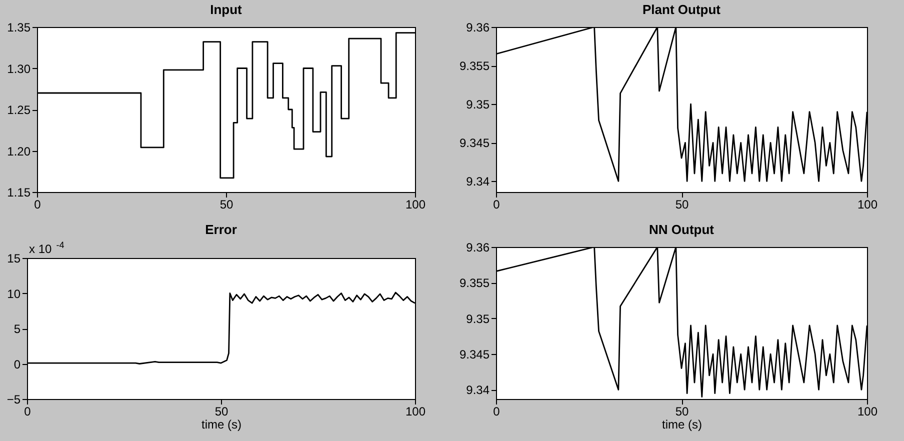 This screenshot has height=441, width=904. I want to click on y-tick-label: 1.20, so click(19, 151).